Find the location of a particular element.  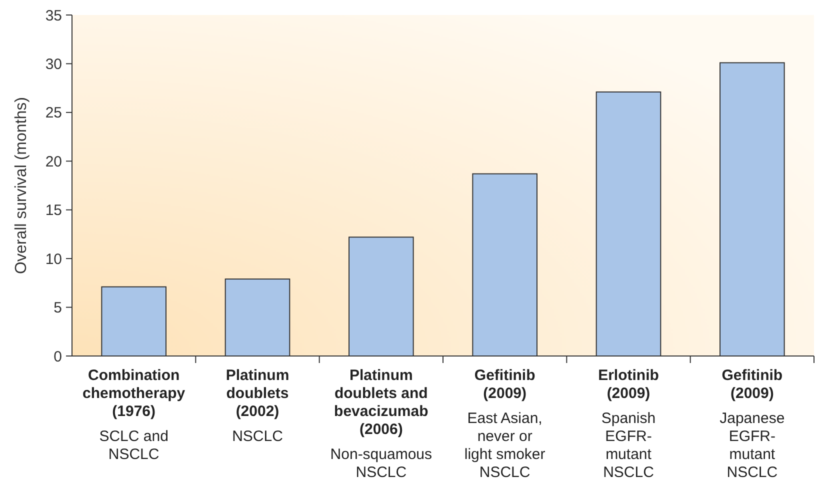

y-tick-label: 20 is located at coordinates (53, 161).